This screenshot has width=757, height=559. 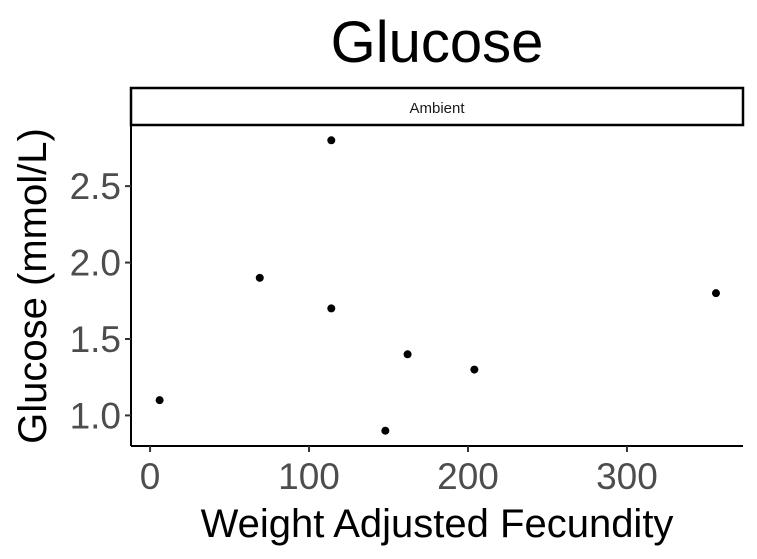 I want to click on facet-strip, so click(x=437, y=106).